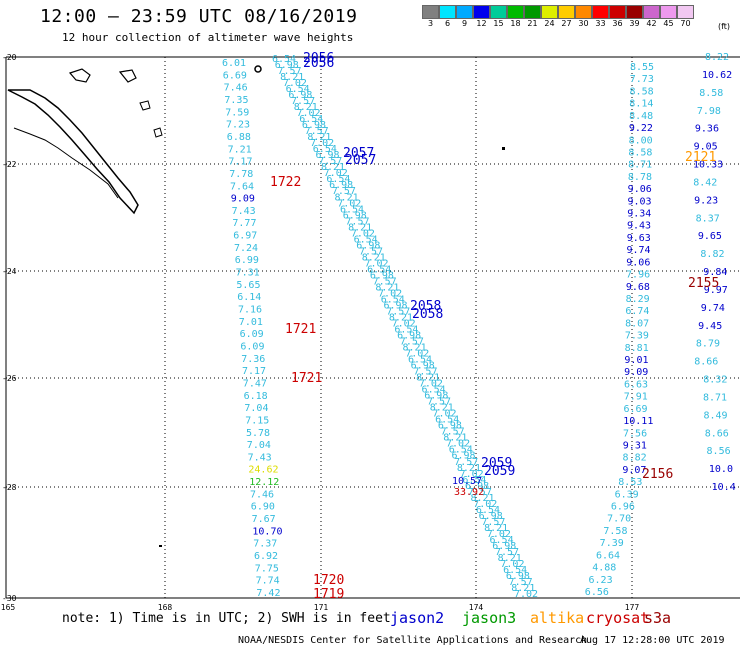  I want to click on swh-value: 7.98, so click(709, 111).